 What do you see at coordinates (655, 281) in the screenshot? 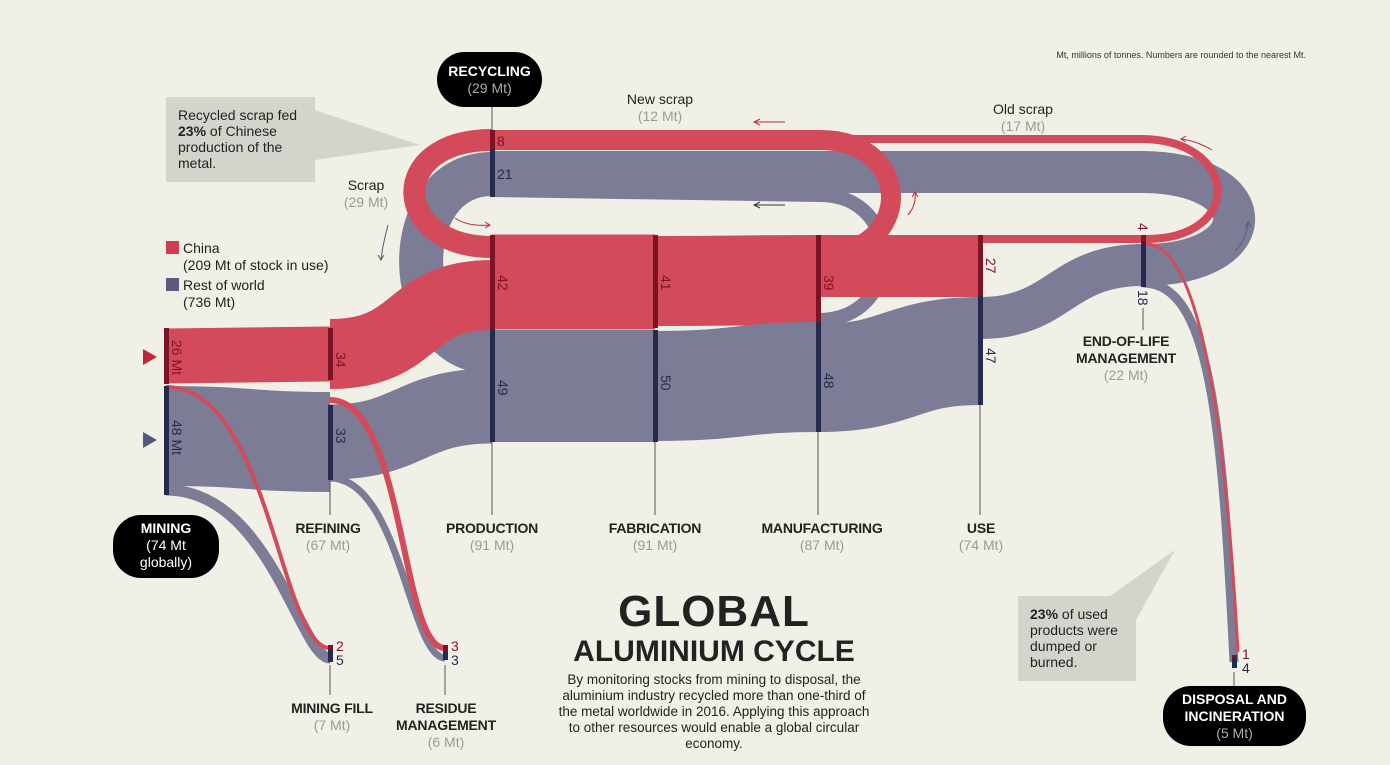
I see `node-bar-fabrication-china` at bounding box center [655, 281].